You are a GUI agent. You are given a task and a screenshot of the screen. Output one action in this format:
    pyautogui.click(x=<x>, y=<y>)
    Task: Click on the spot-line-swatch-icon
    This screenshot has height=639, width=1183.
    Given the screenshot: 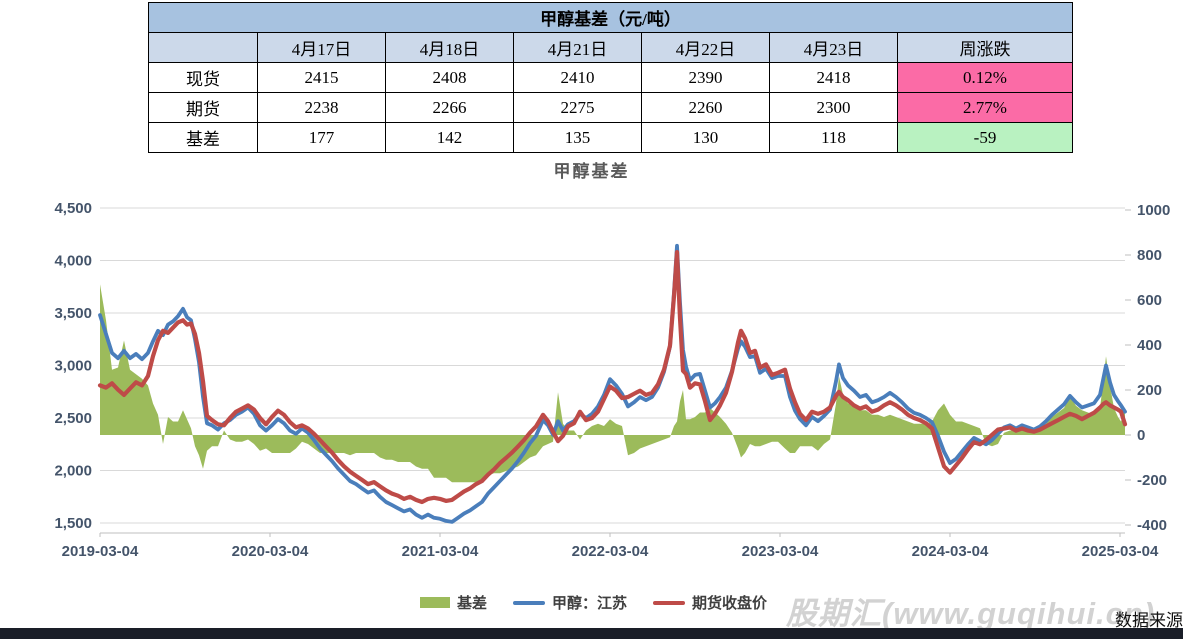 What is the action you would take?
    pyautogui.click(x=529, y=602)
    